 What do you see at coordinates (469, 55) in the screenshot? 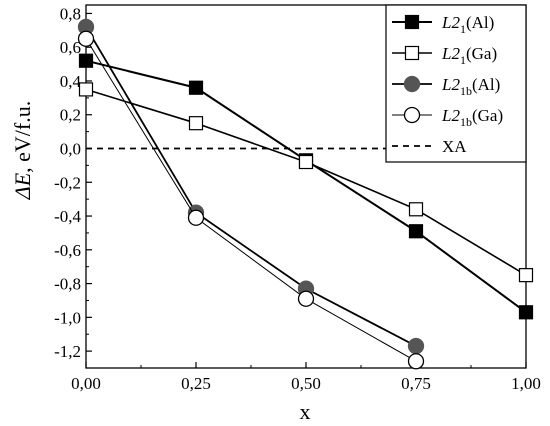
I see `legend-label: L21(Ga)` at bounding box center [469, 55].